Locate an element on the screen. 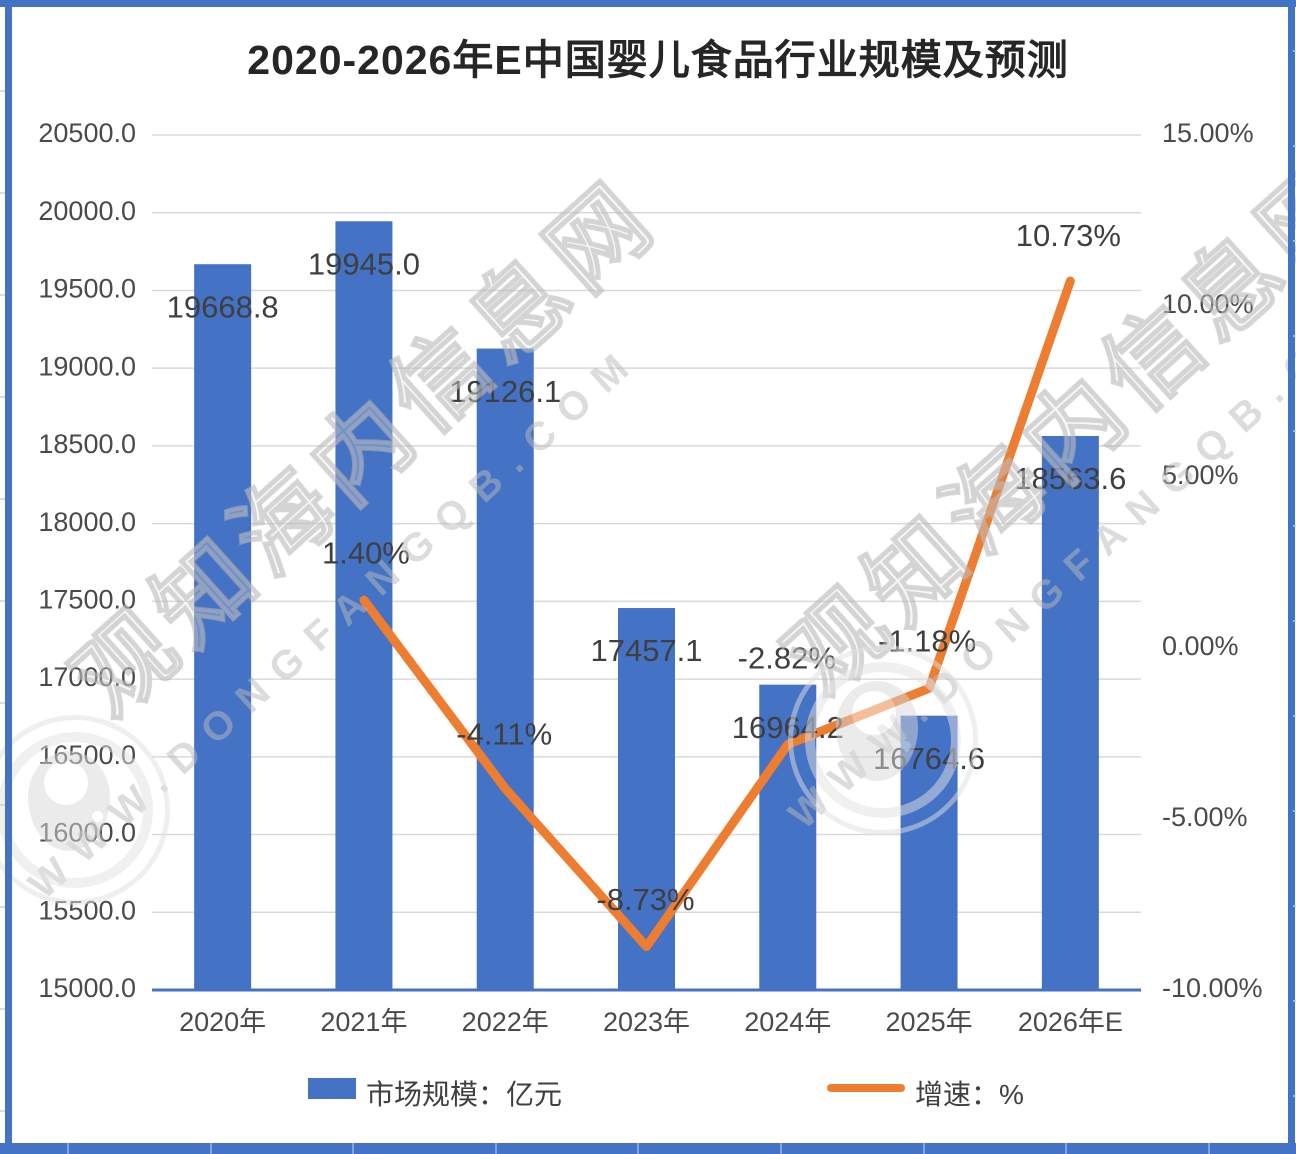  bar-2026年E is located at coordinates (1070, 713).